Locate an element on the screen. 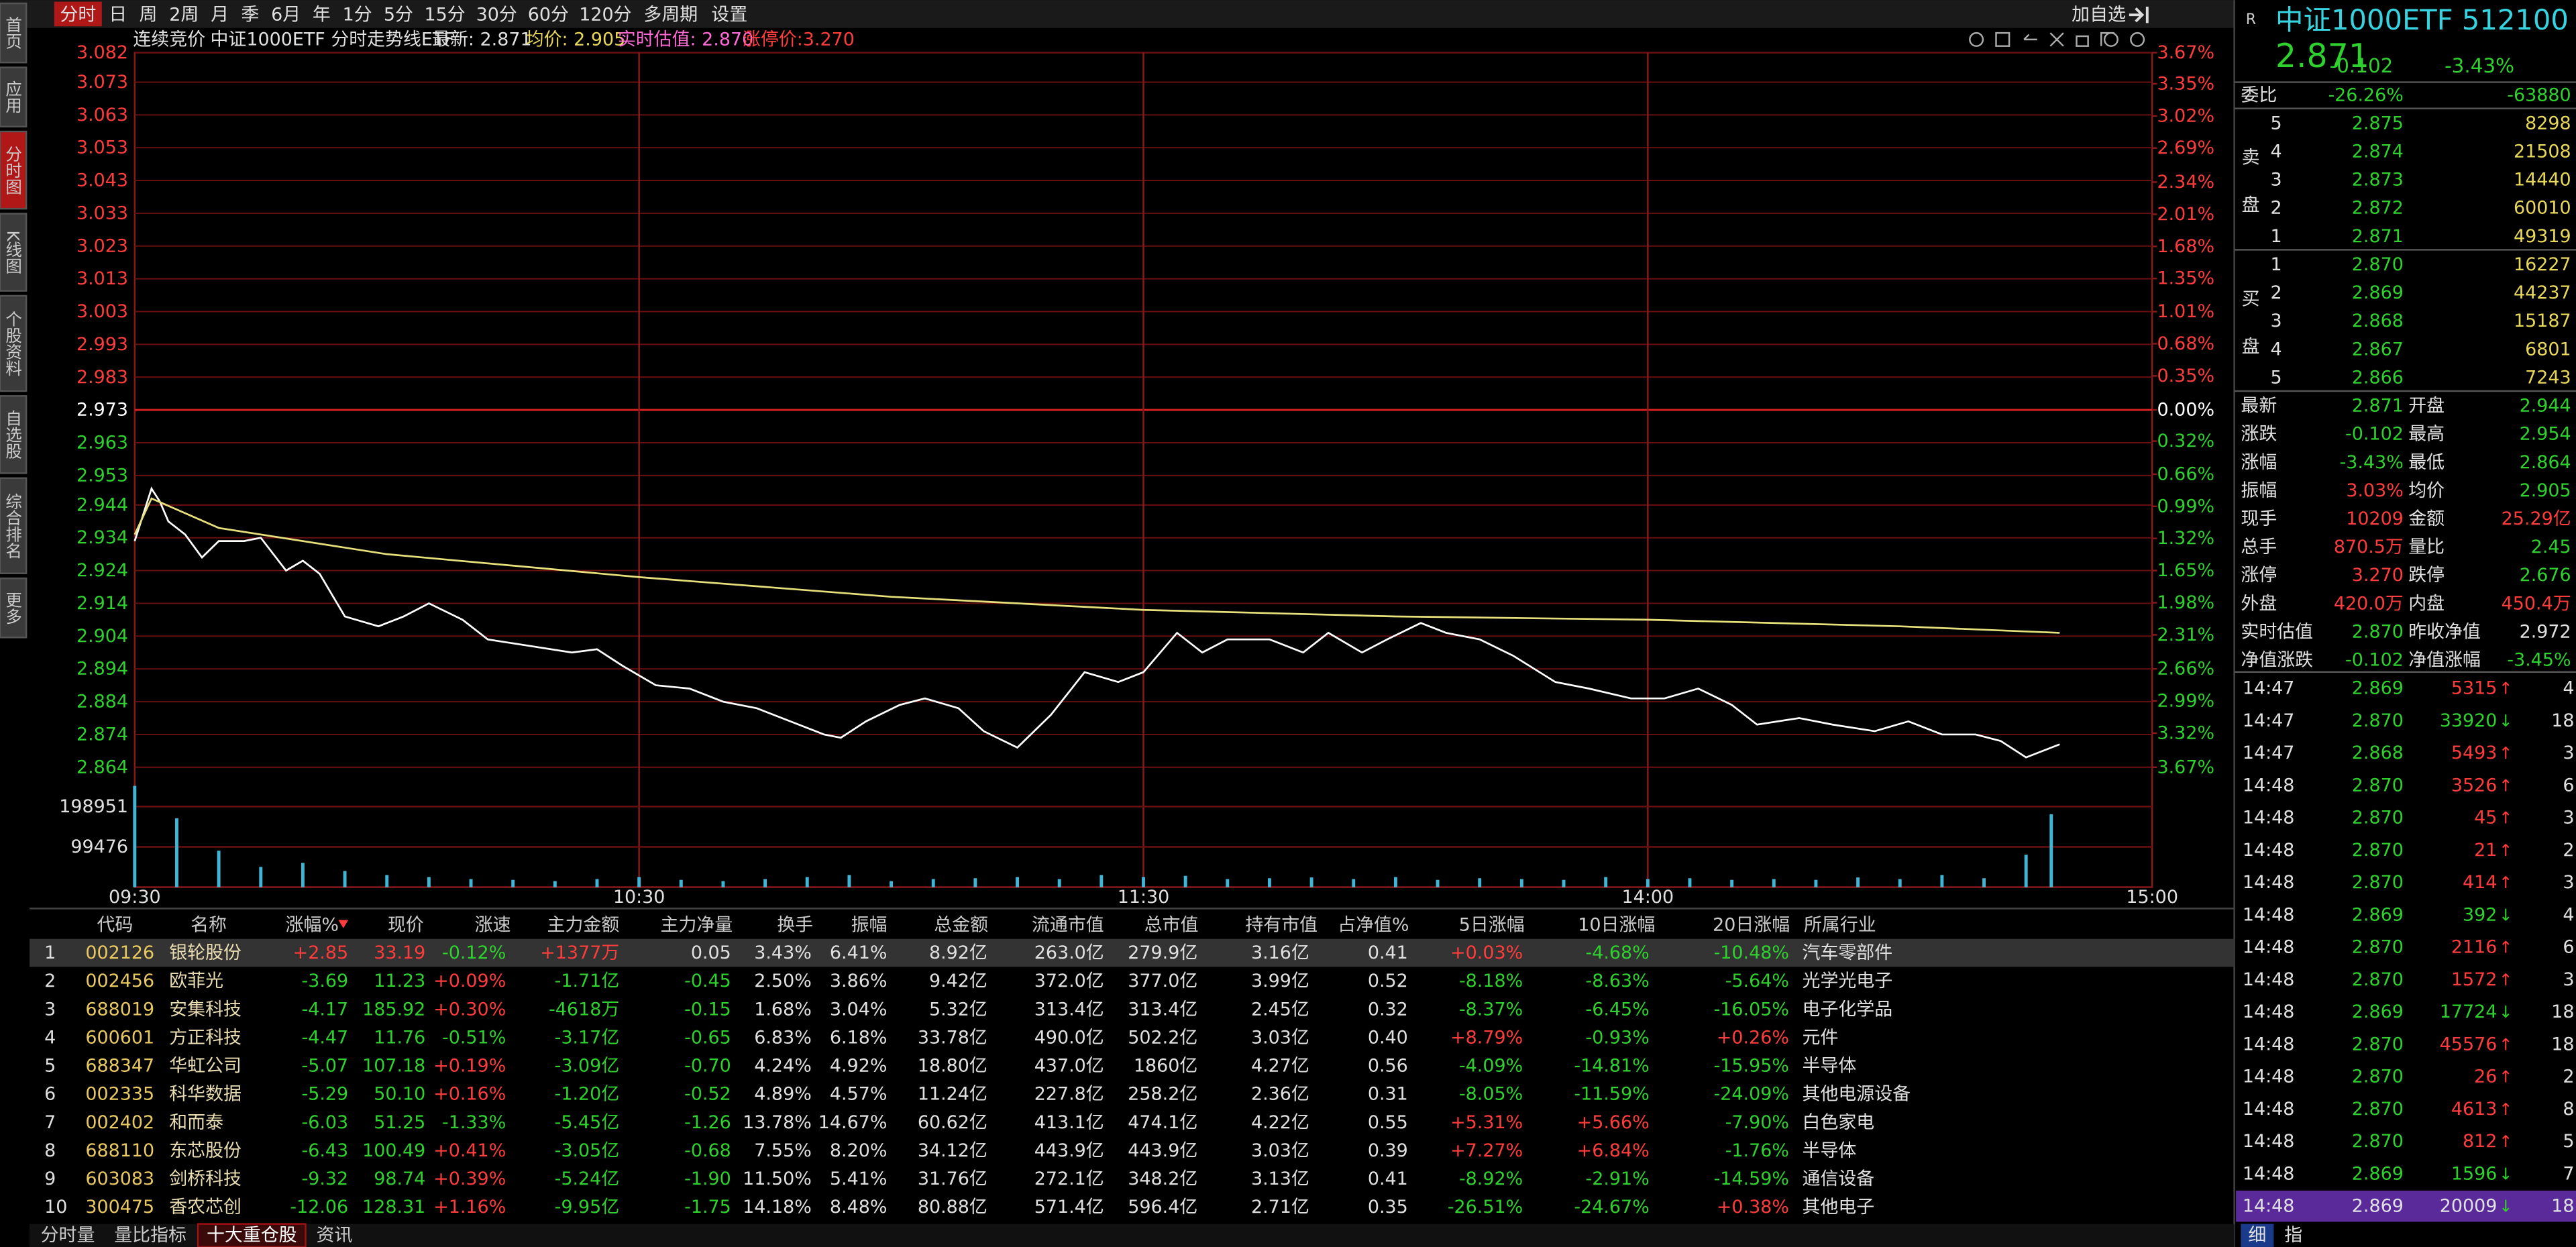  sidebar-button: 个股资料 is located at coordinates (13, 343).